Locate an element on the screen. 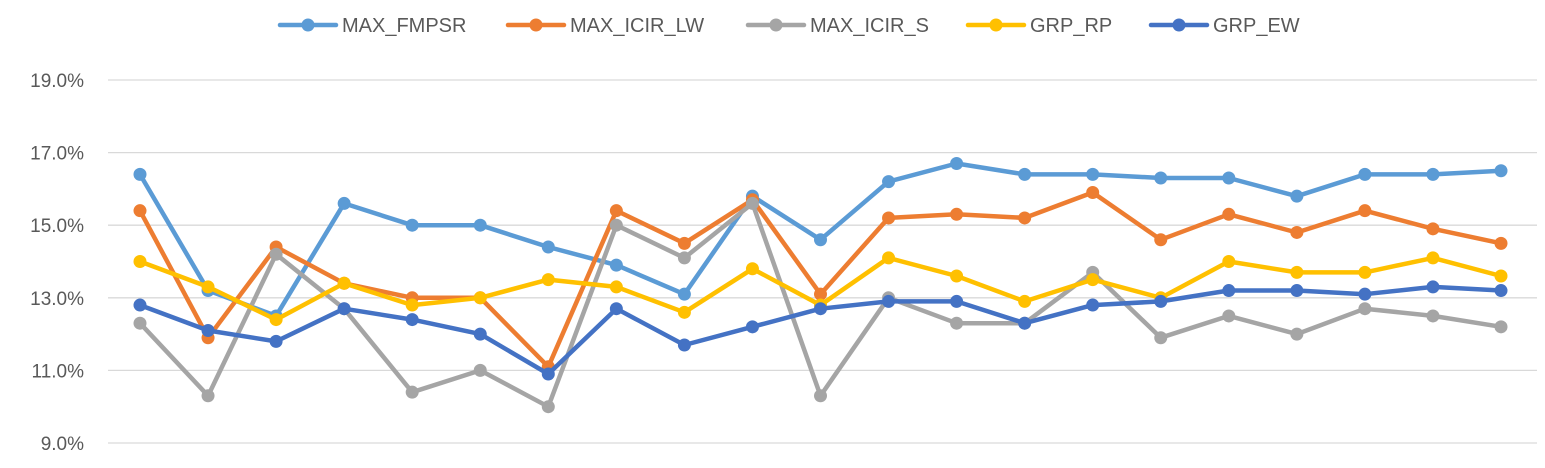 The width and height of the screenshot is (1545, 468). legend-label: MAX_FMPSR is located at coordinates (404, 26).